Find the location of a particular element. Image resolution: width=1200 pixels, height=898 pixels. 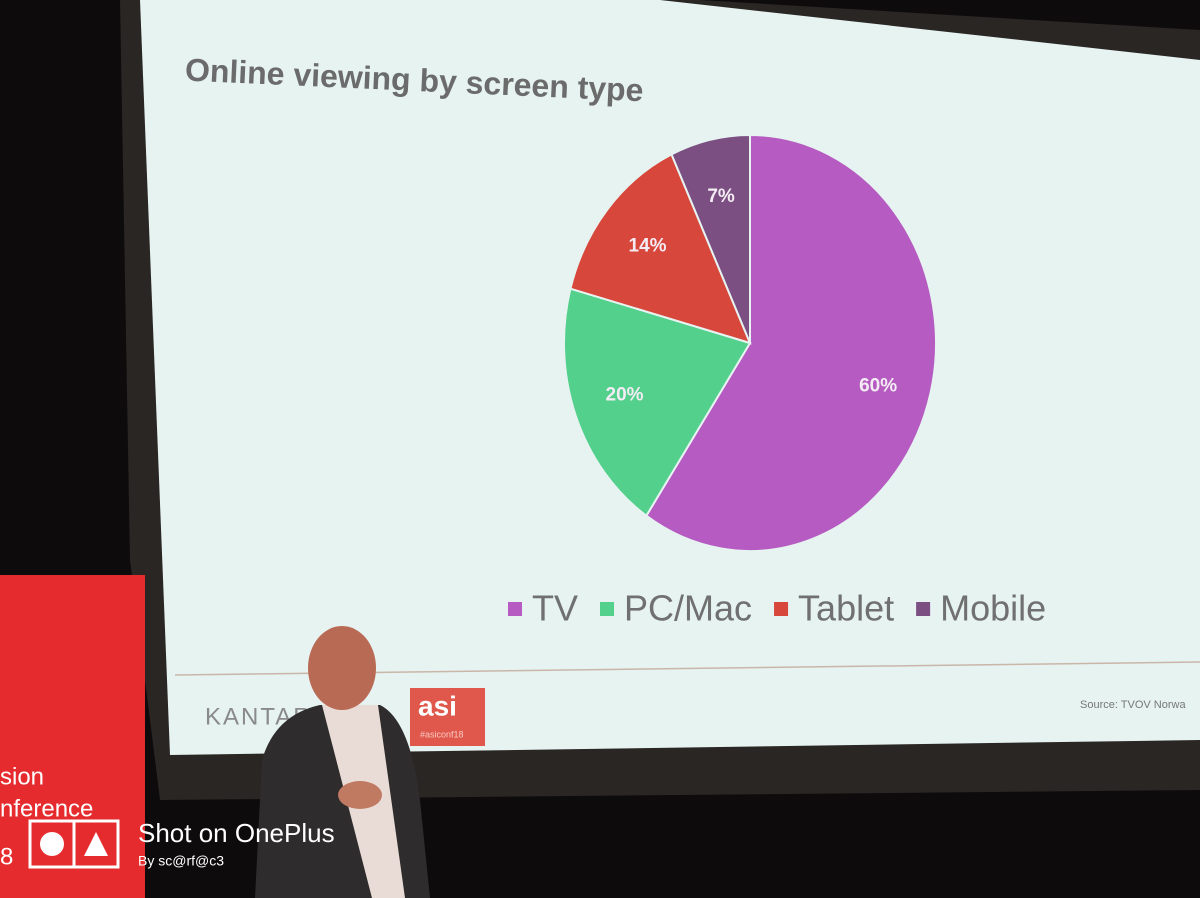

banner-text: nference is located at coordinates (46, 808).